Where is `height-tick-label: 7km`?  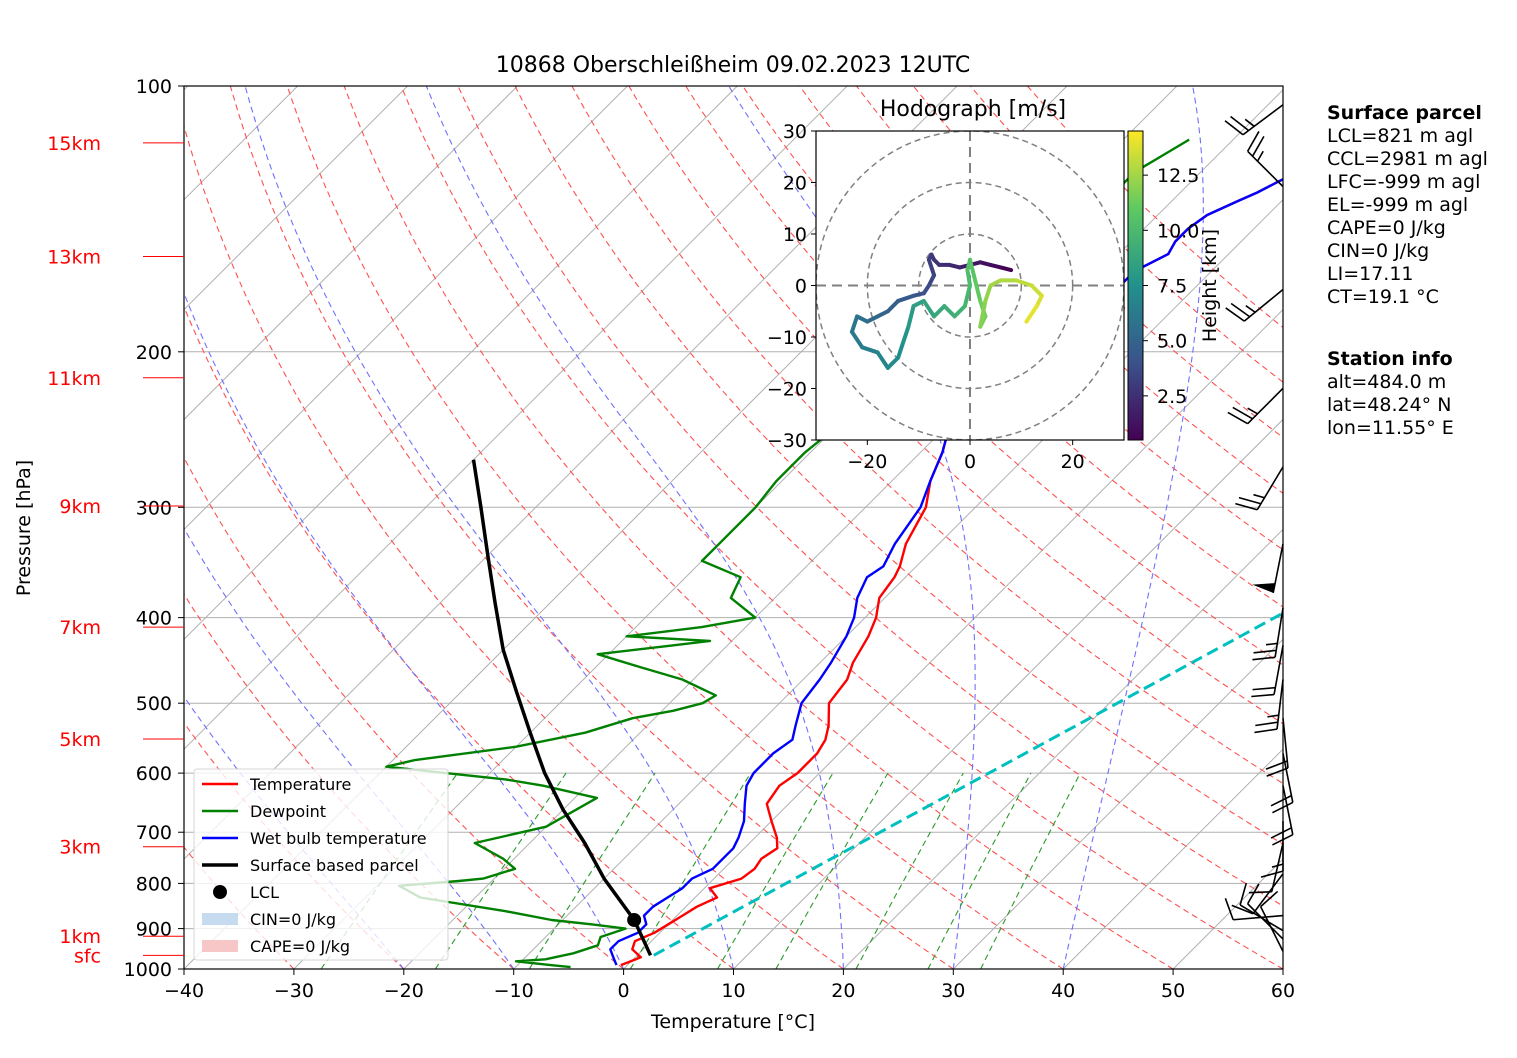 height-tick-label: 7km is located at coordinates (80, 628).